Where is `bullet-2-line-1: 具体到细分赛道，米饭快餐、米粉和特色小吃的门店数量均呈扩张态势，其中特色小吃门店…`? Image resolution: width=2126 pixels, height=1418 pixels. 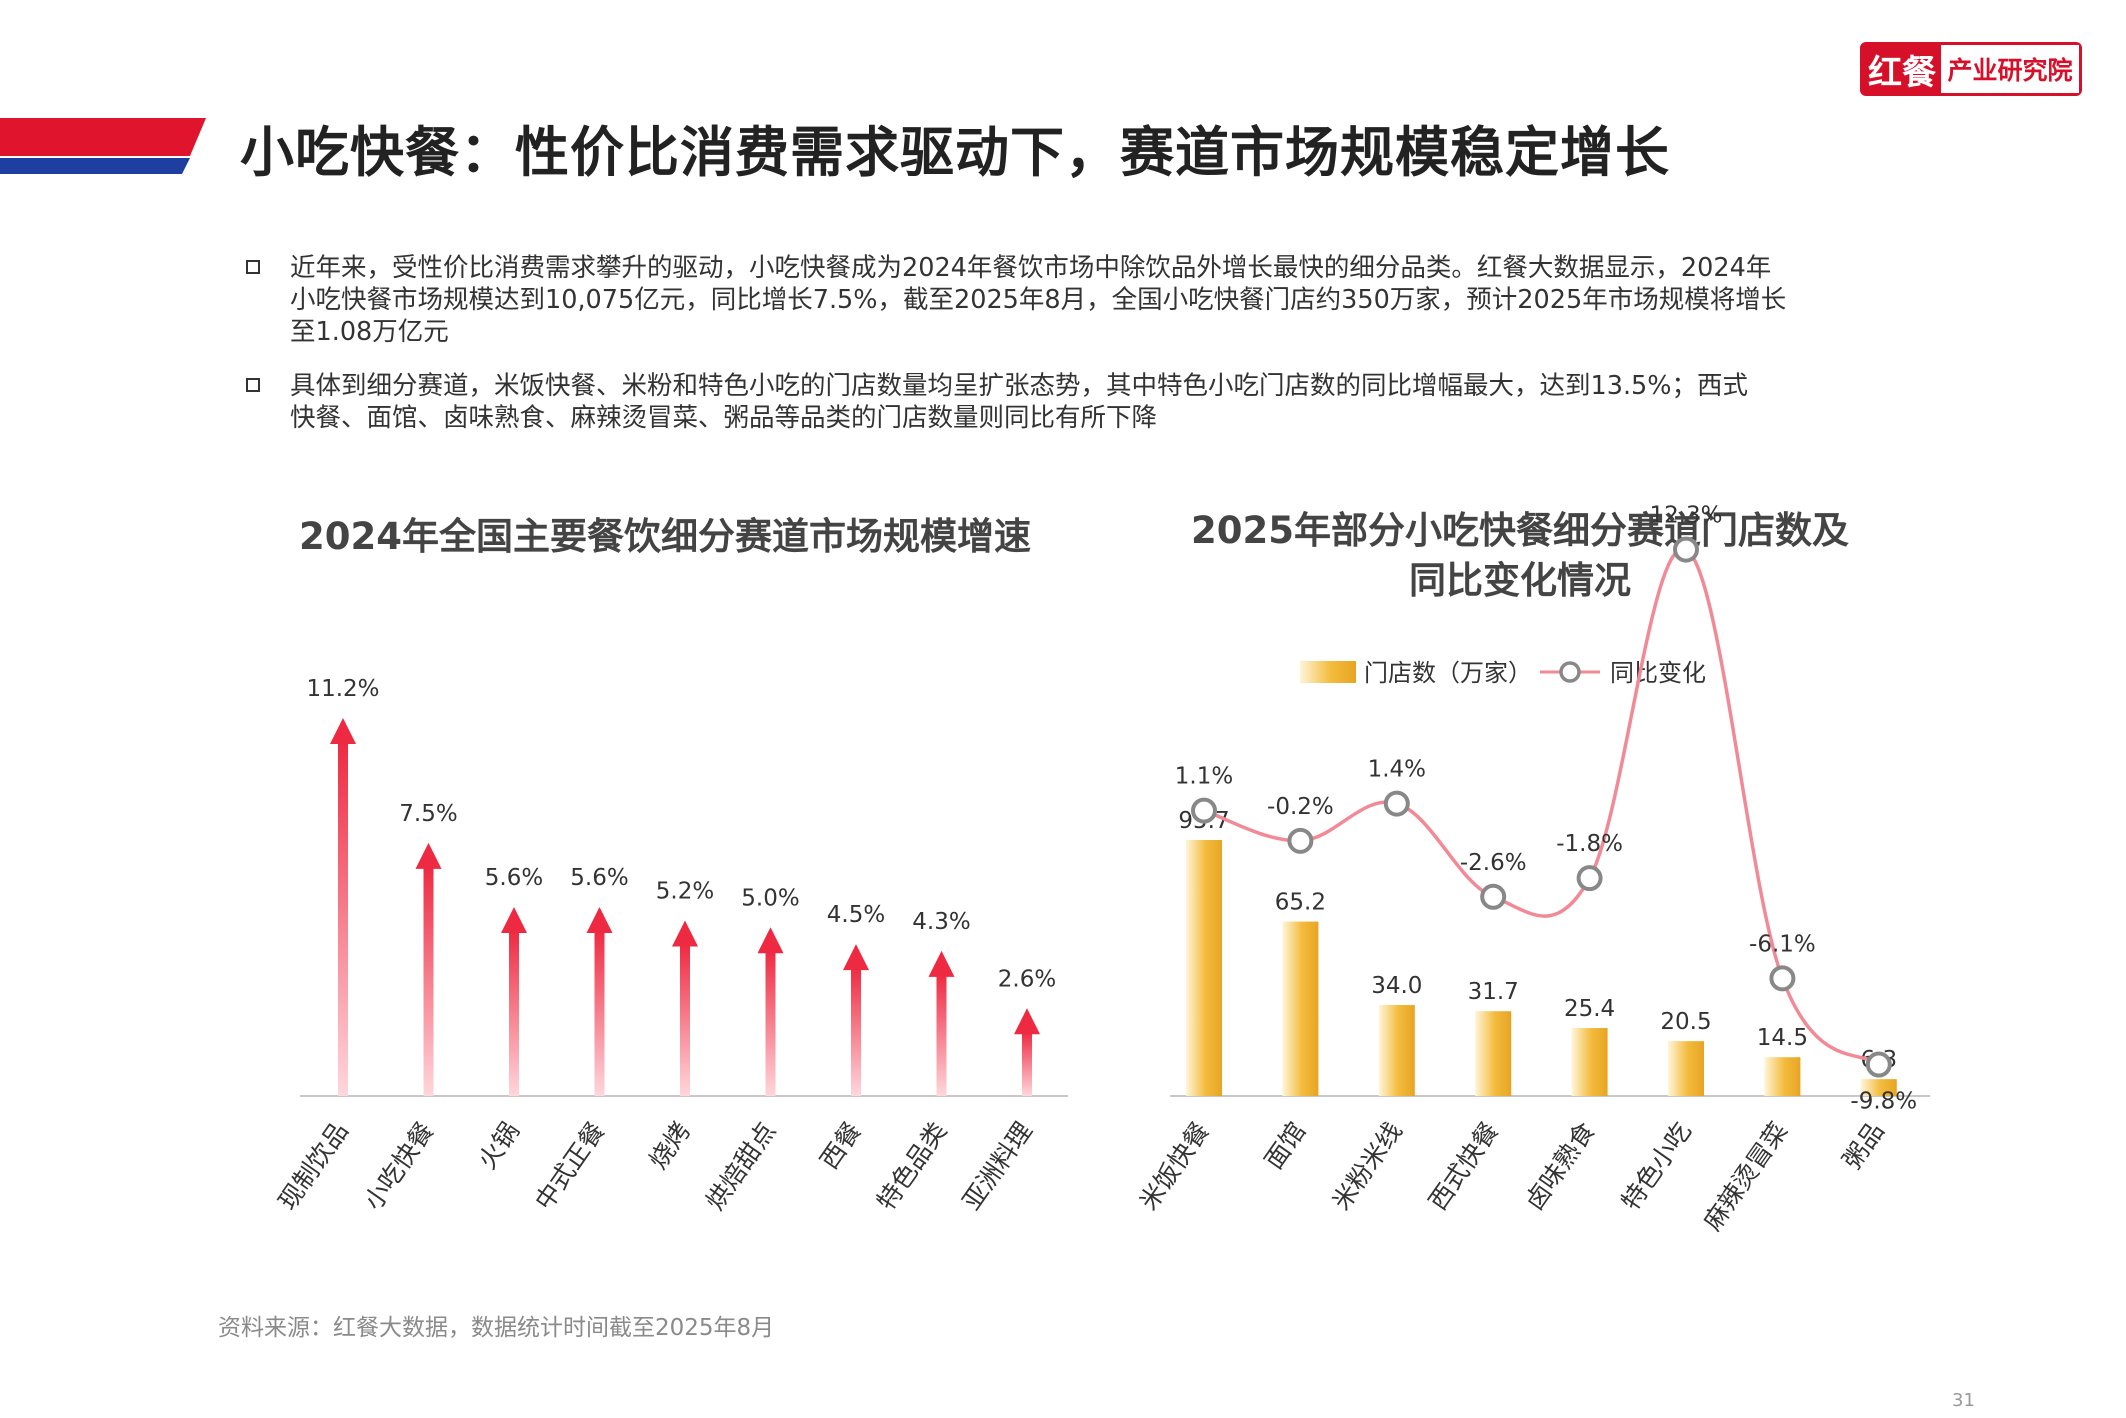
bullet-2-line-1: 具体到细分赛道，米饭快餐、米粉和特色小吃的门店数量均呈扩张态势，其中特色小吃门店… is located at coordinates (1019, 386).